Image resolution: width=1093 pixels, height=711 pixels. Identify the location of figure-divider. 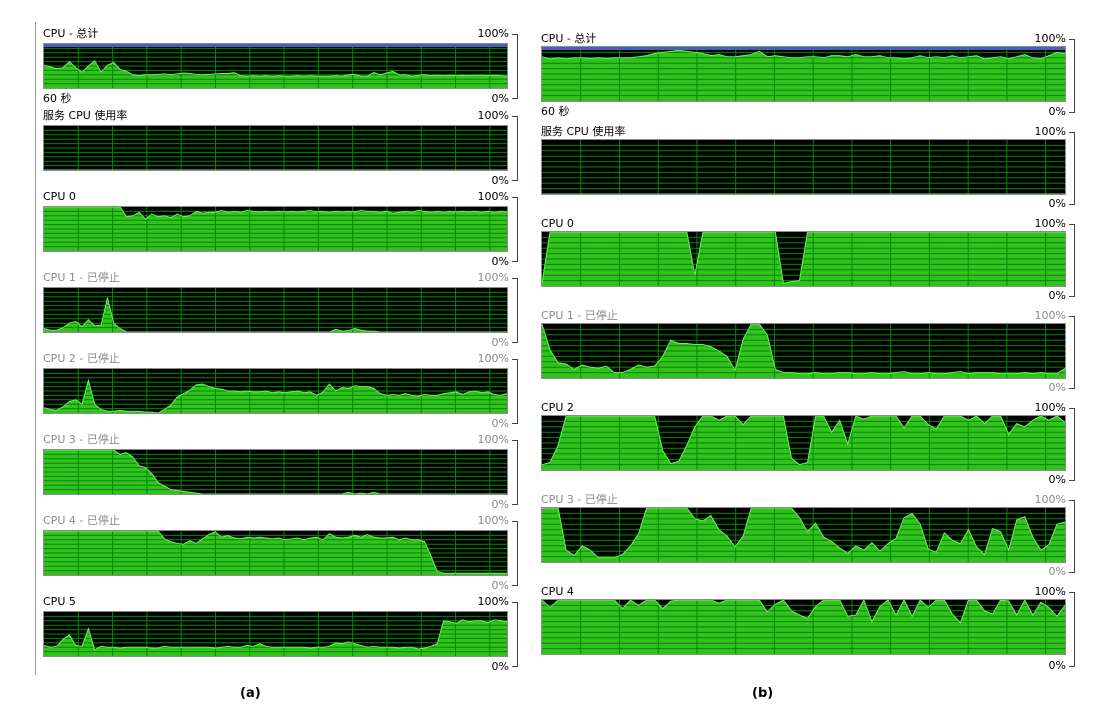
(35, 348).